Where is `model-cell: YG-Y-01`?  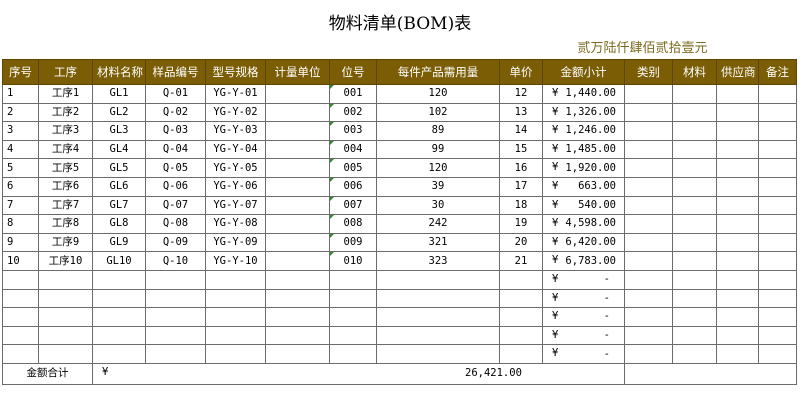
model-cell: YG-Y-01 is located at coordinates (235, 94).